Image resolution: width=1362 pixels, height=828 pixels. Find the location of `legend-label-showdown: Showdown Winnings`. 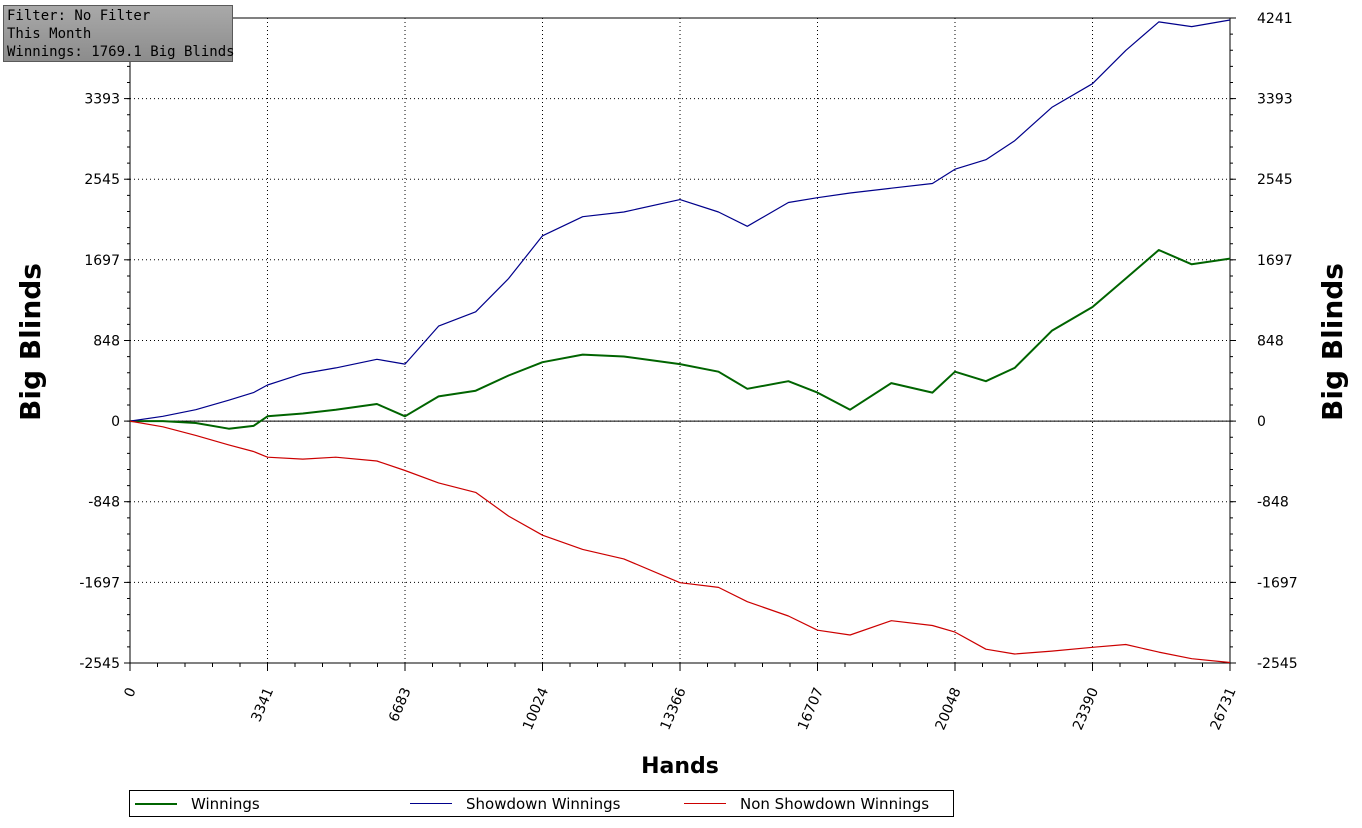

legend-label-showdown: Showdown Winnings is located at coordinates (543, 803).